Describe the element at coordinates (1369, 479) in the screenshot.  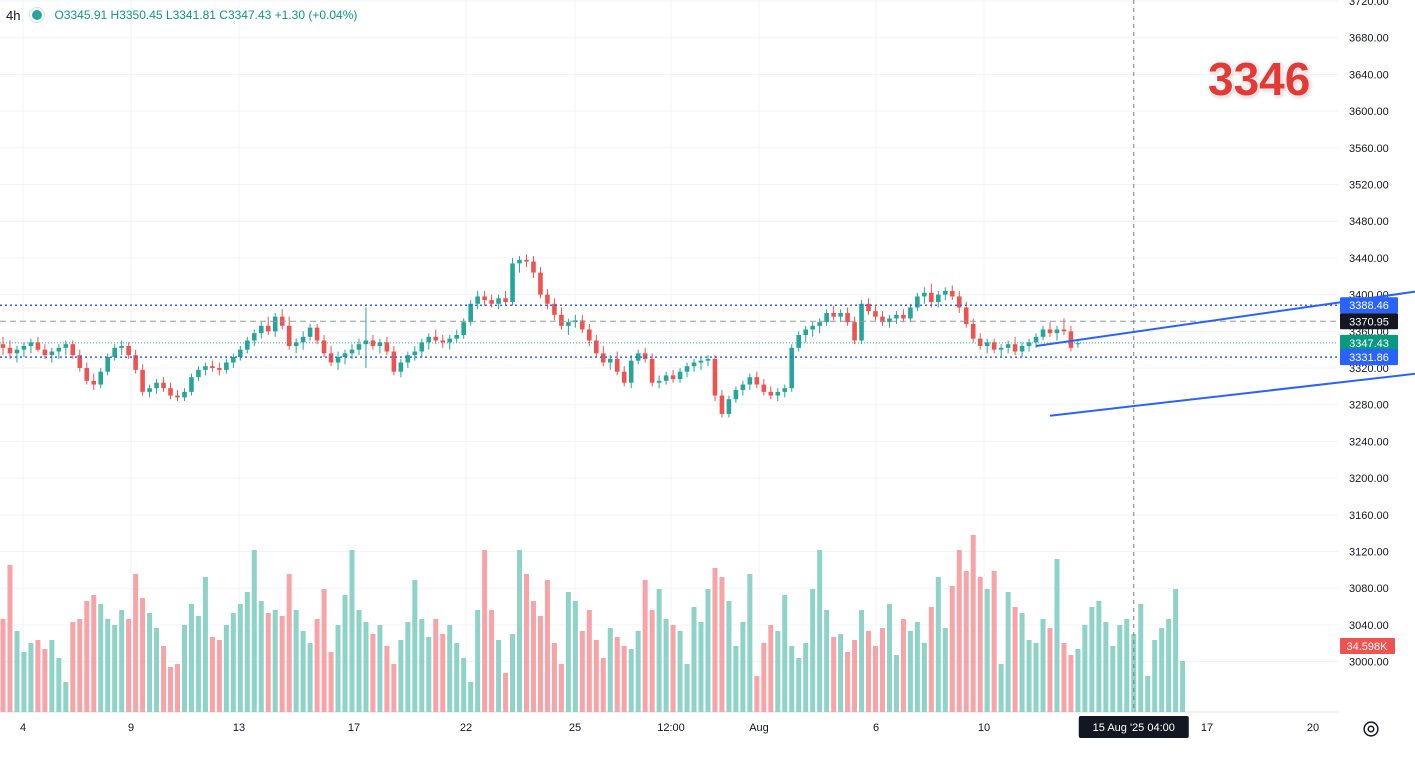
I see `y-tick-label: 3200.00` at that location.